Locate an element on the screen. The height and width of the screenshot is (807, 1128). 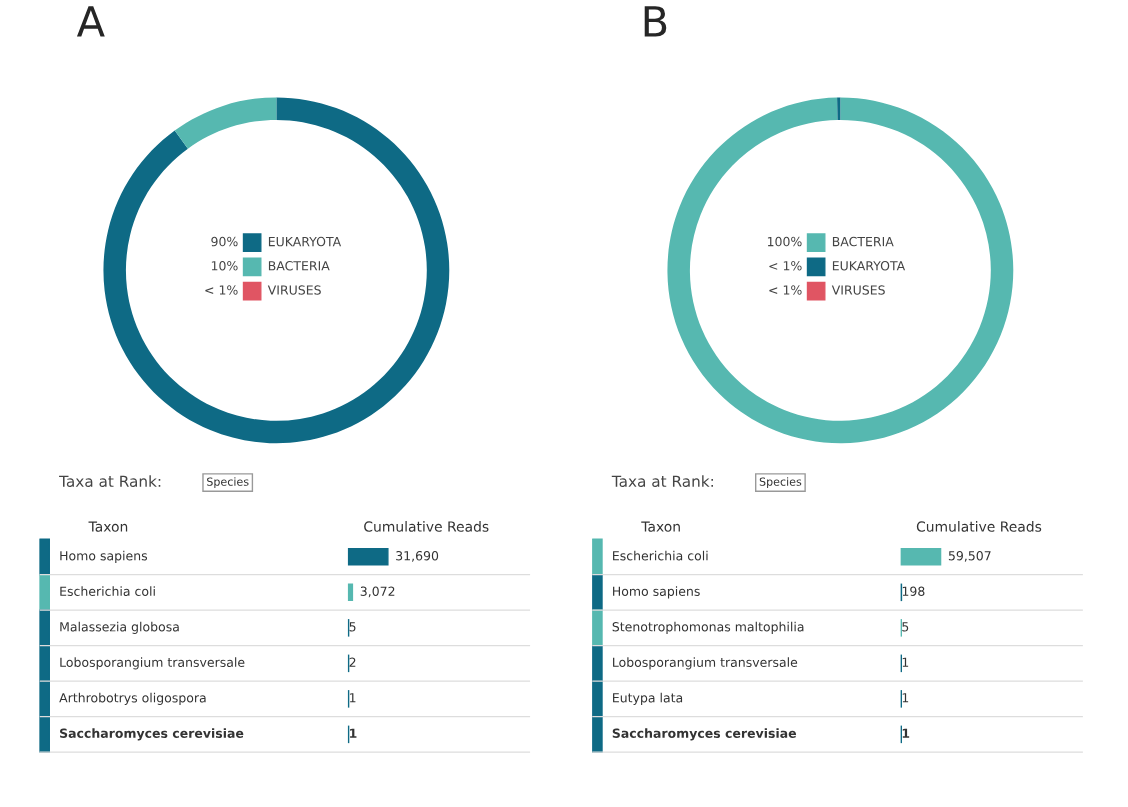
data-label: 2 is located at coordinates (352, 662).